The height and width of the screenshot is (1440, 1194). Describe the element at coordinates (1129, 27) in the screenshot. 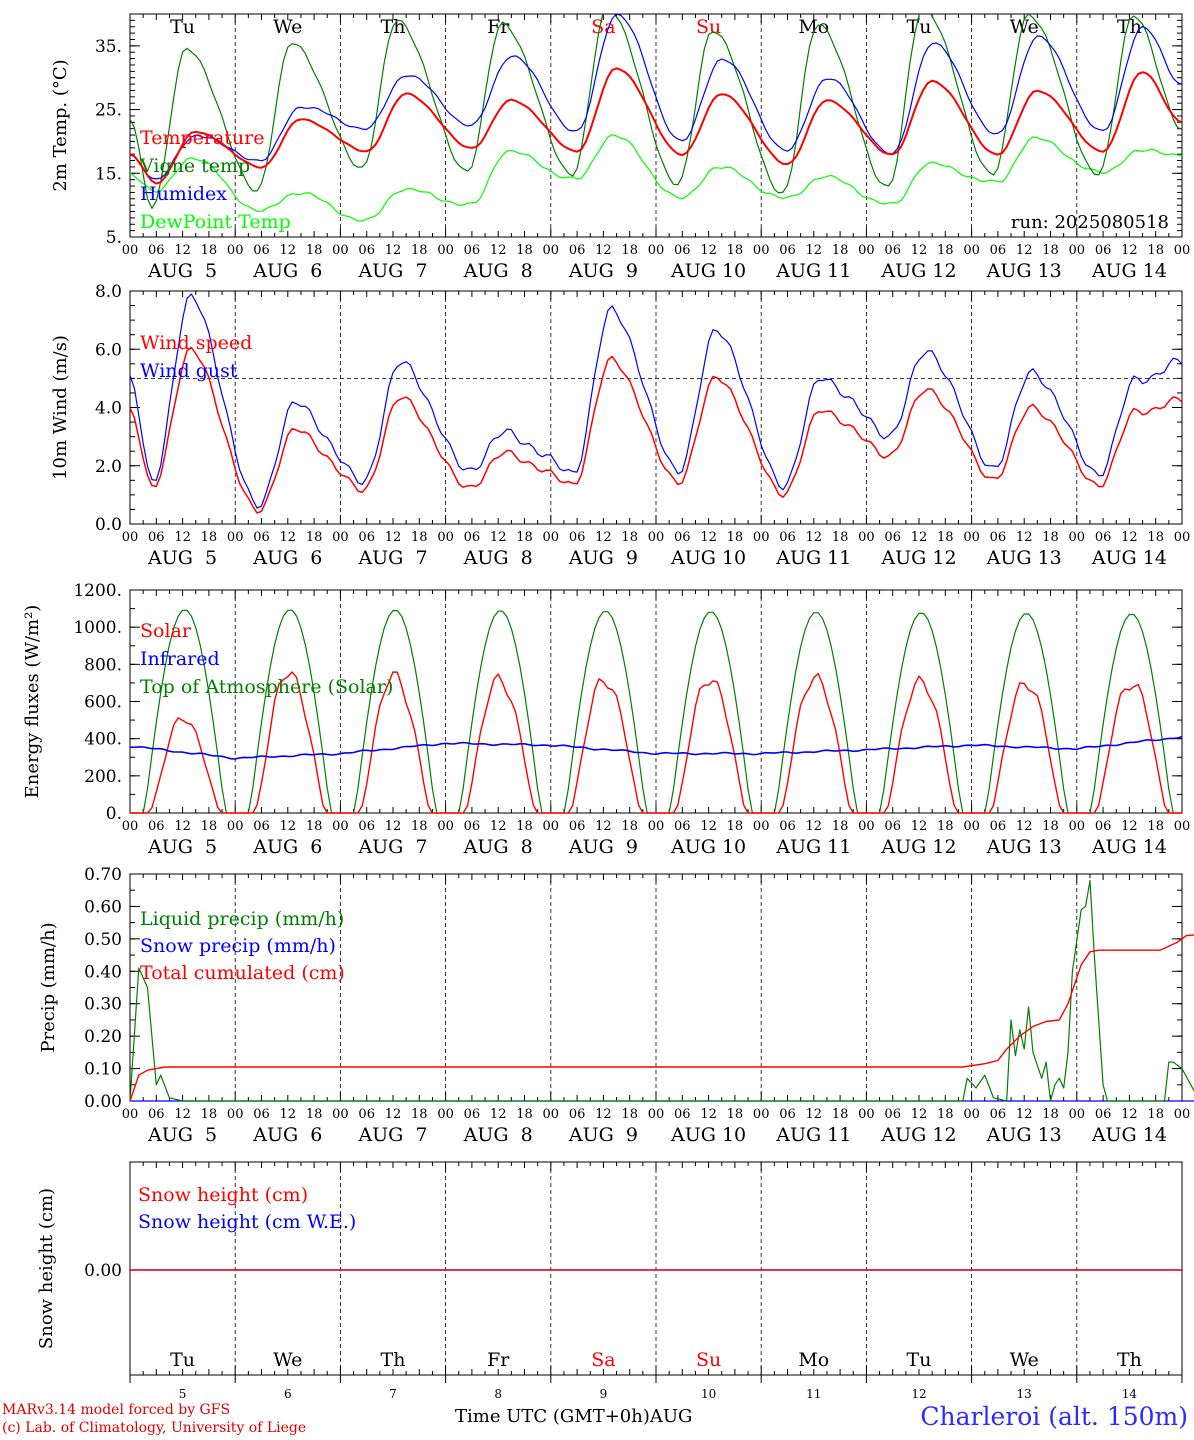

I see `weekday-label: Th` at that location.